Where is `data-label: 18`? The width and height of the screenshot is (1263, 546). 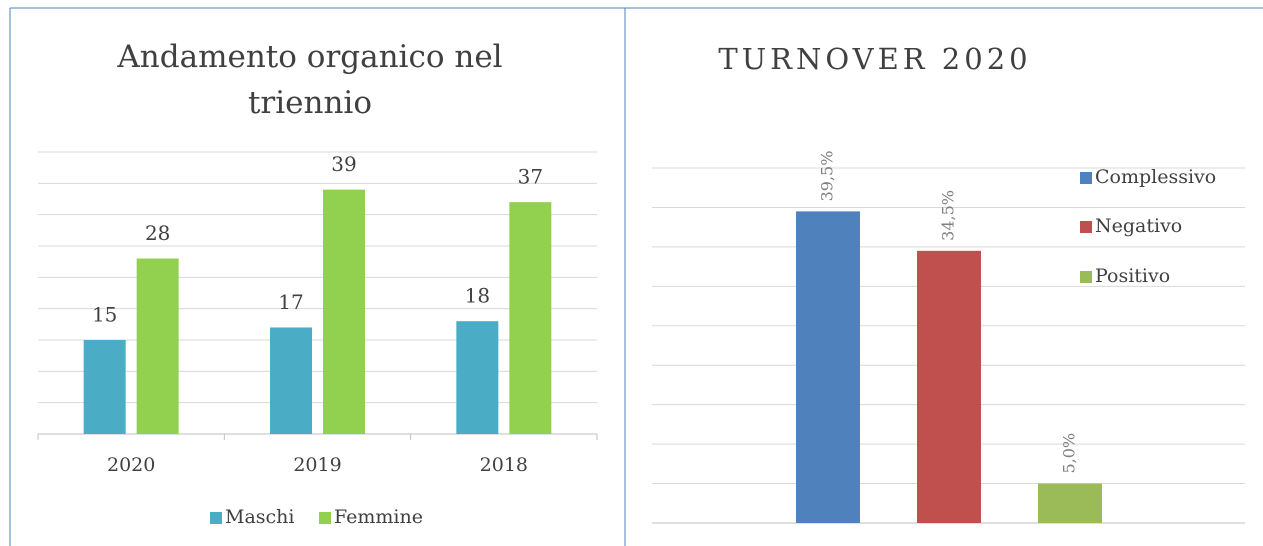 data-label: 18 is located at coordinates (477, 296).